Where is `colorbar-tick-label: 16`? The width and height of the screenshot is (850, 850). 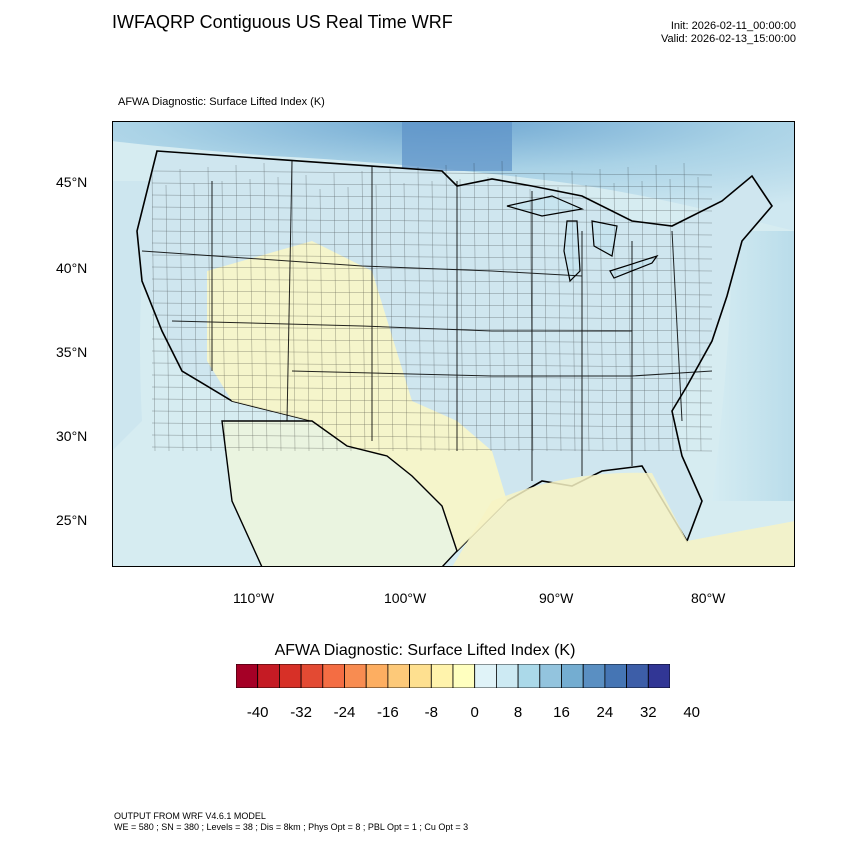 colorbar-tick-label: 16 is located at coordinates (561, 712).